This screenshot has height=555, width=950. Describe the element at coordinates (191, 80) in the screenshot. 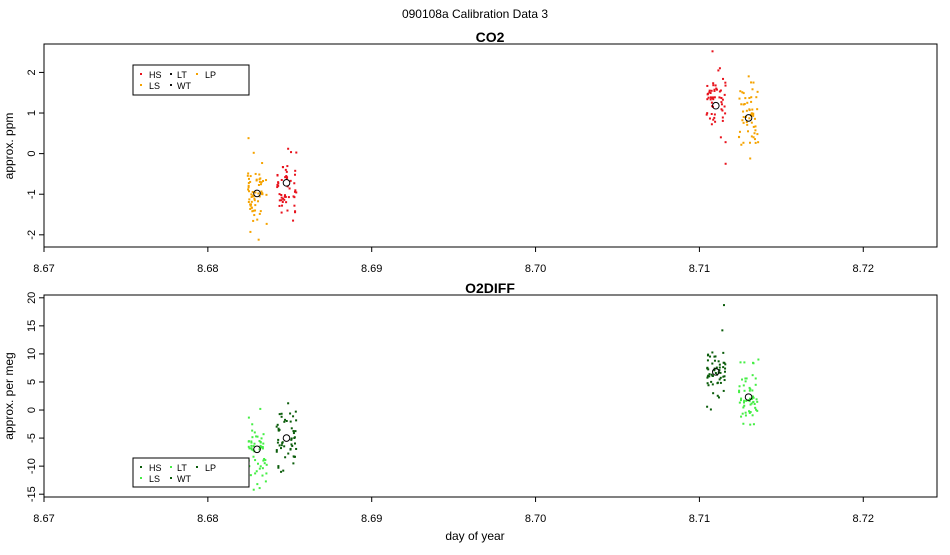

I see `co2-legend-box` at that location.